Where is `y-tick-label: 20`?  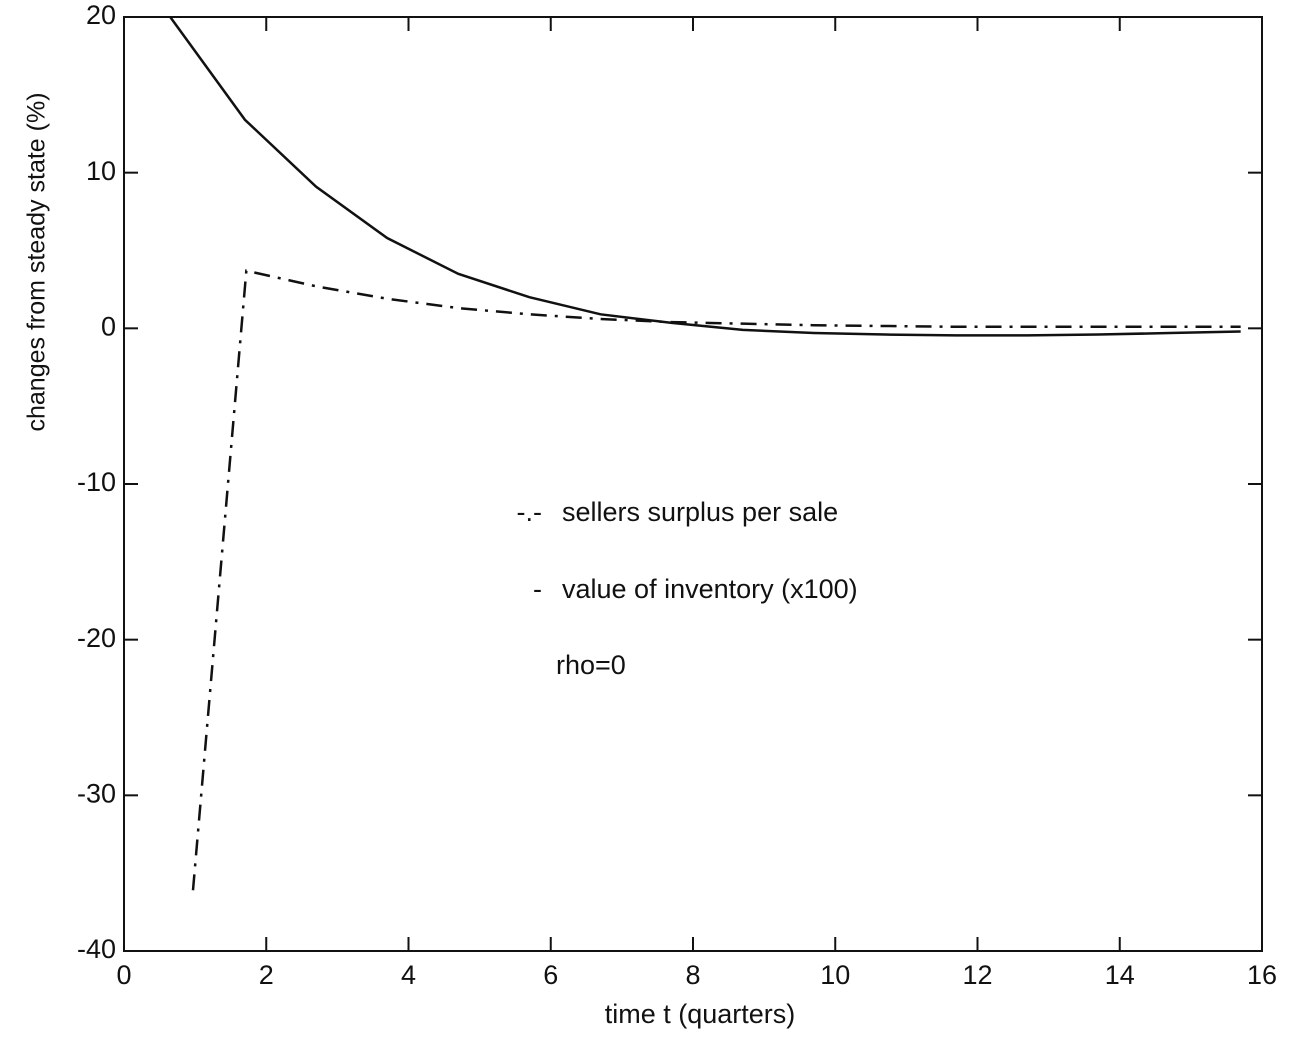 y-tick-label: 20 is located at coordinates (101, 15).